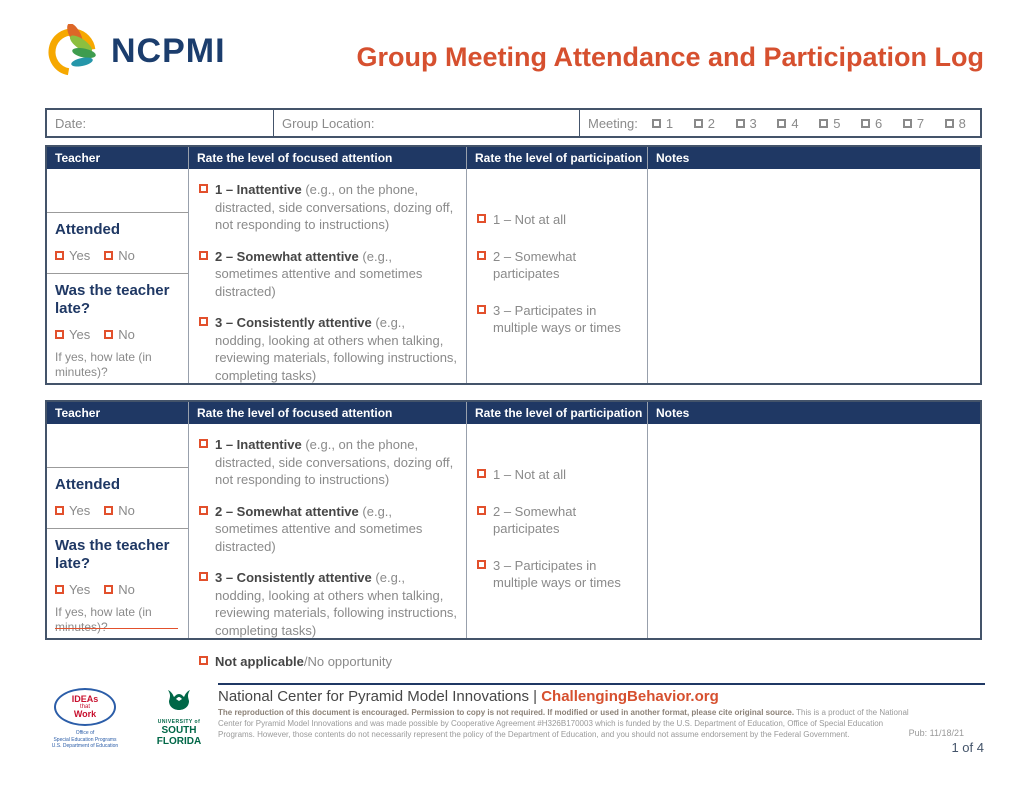 This screenshot has width=1024, height=791. I want to click on group-location-label: Group Location:, so click(328, 123).